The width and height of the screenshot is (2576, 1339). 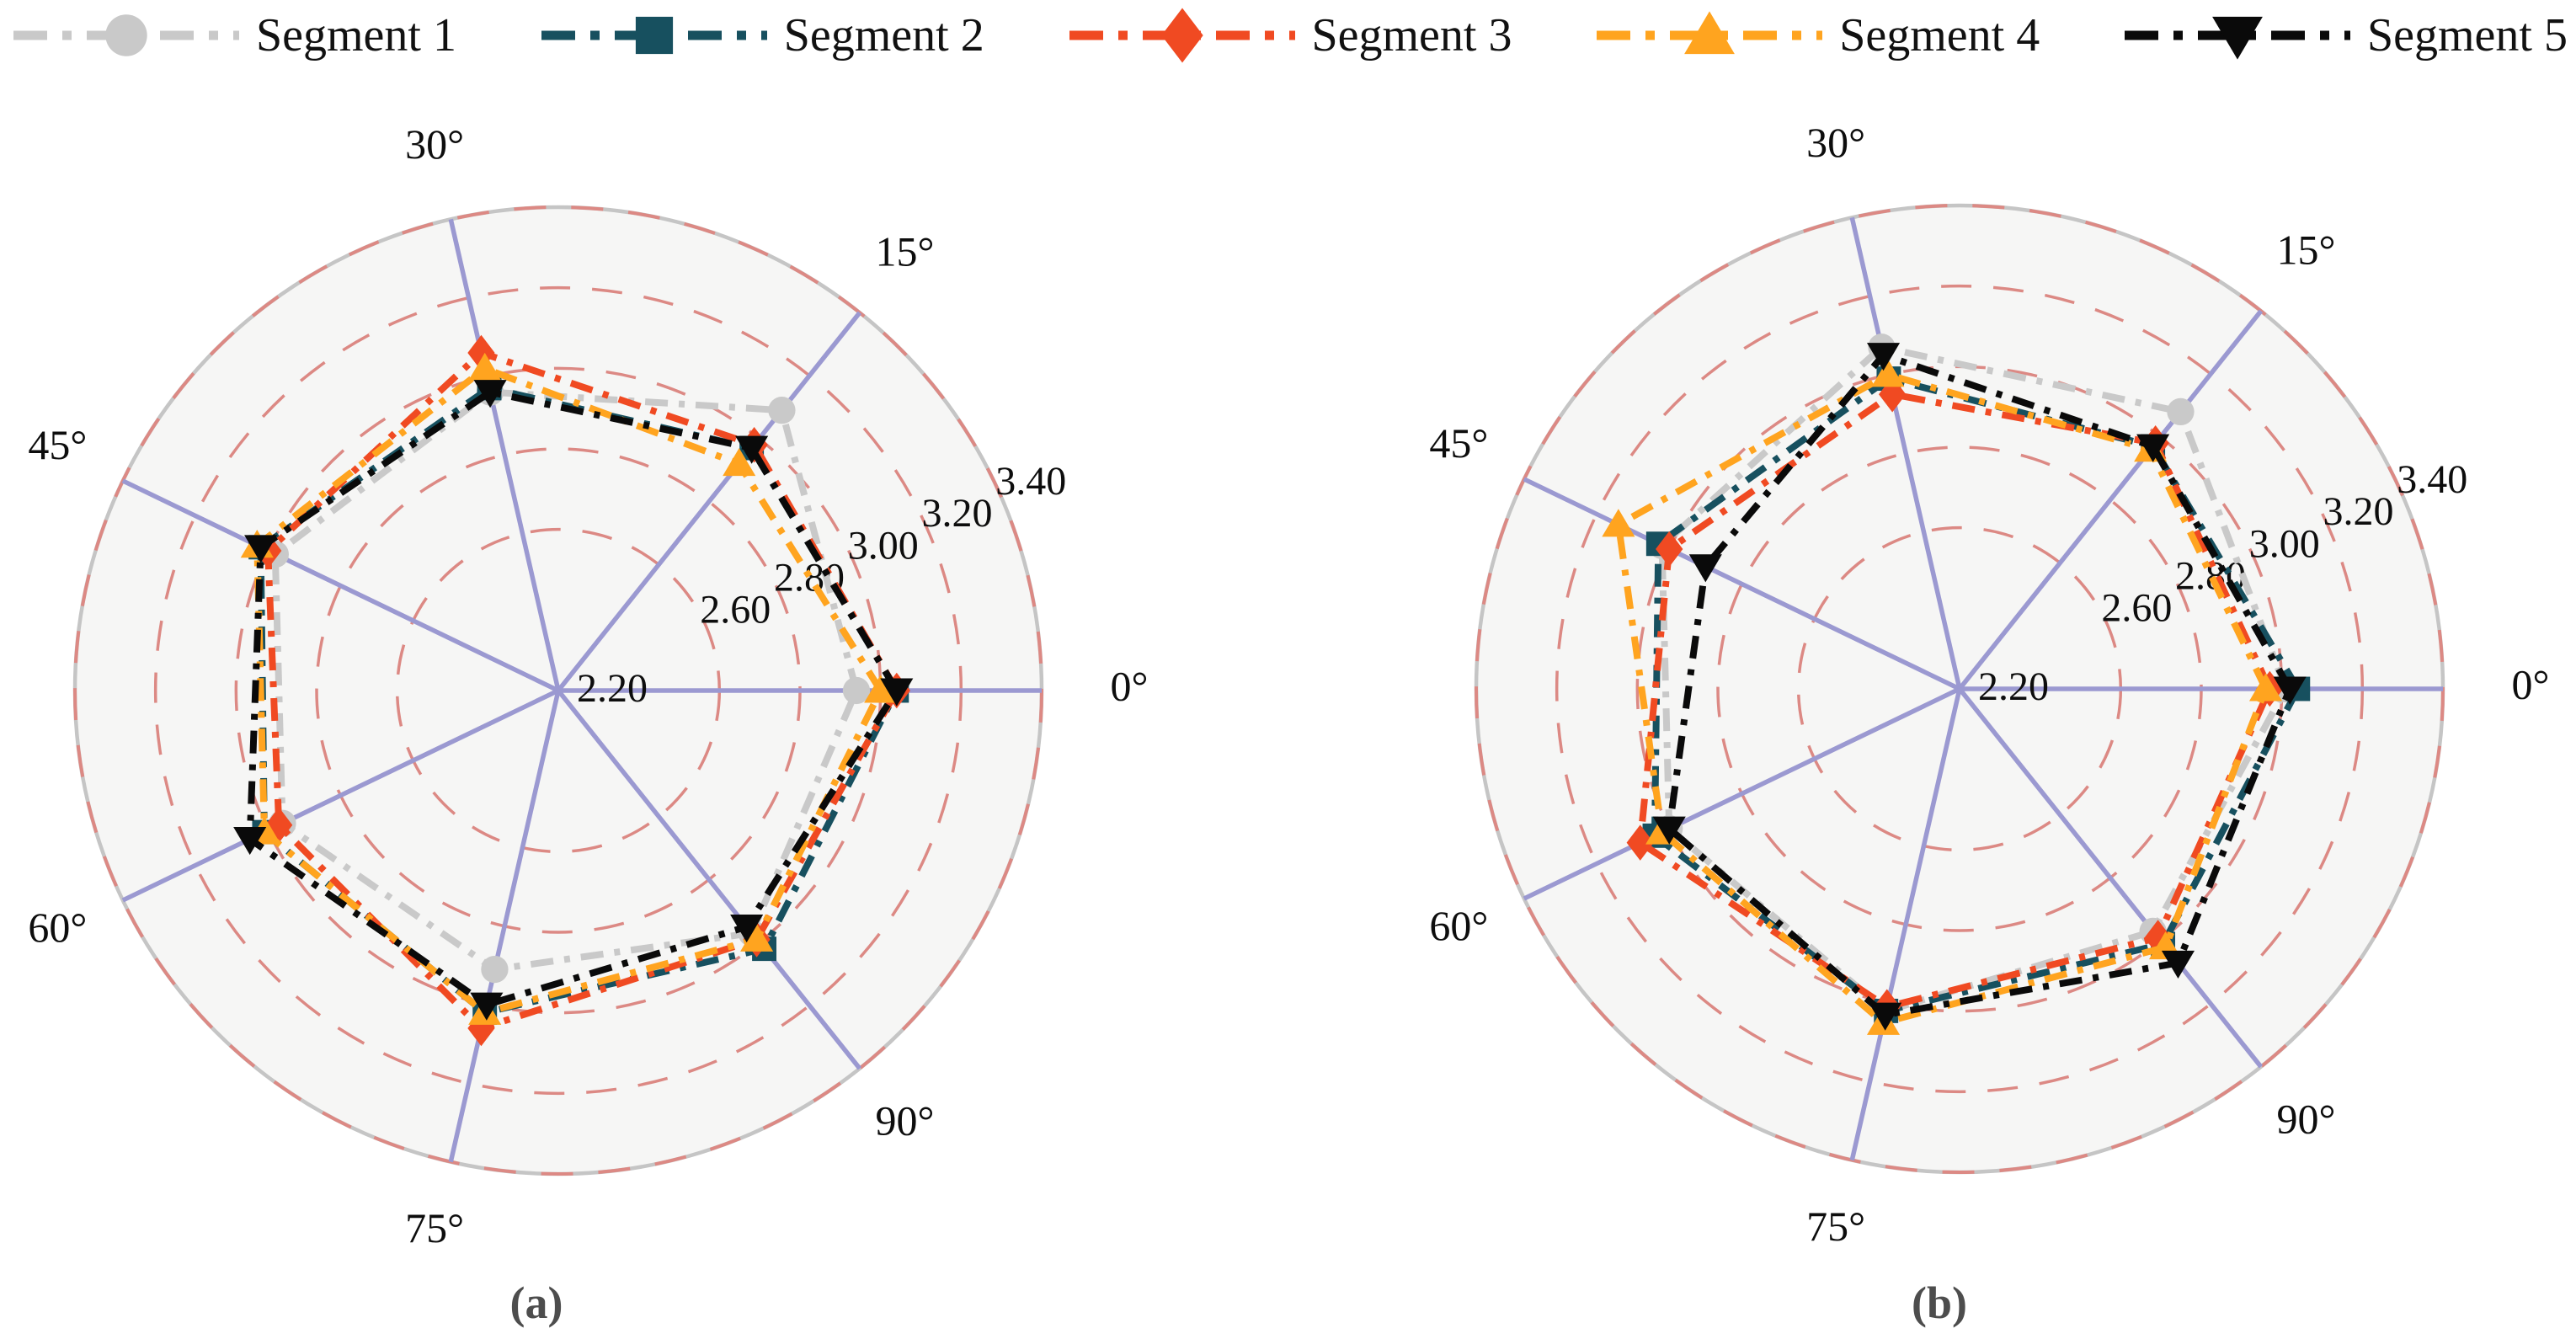 I want to click on legend-marker-circle, so click(x=126, y=35).